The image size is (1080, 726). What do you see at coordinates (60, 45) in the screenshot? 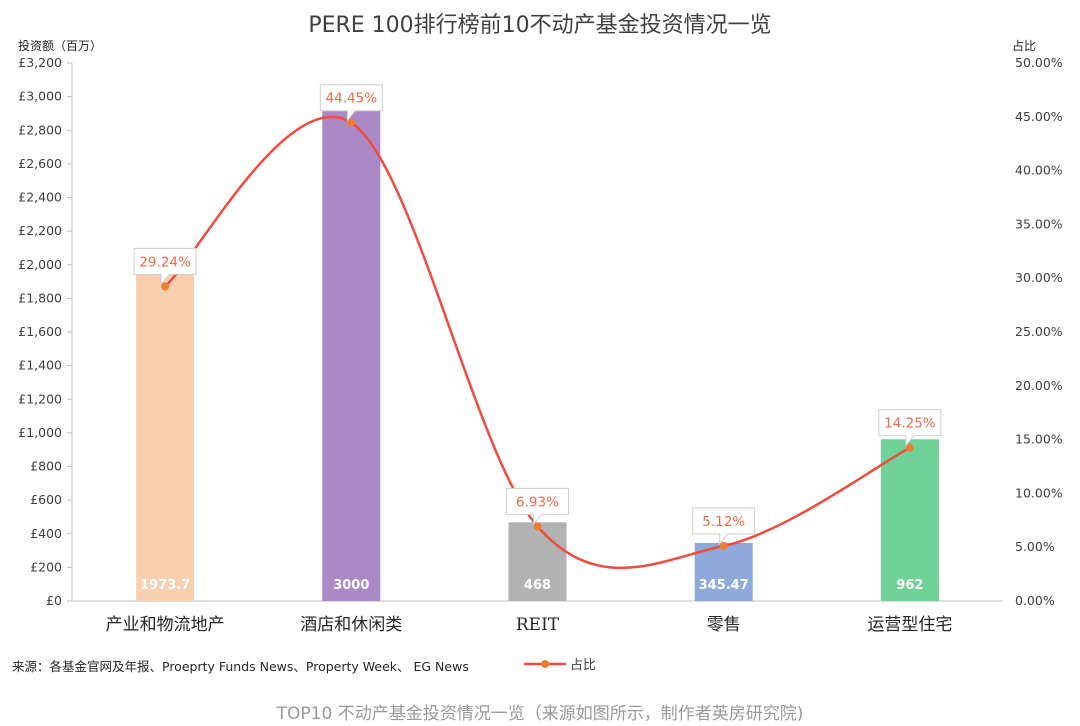
I see `left-axis-title: 投资额（百万）` at bounding box center [60, 45].